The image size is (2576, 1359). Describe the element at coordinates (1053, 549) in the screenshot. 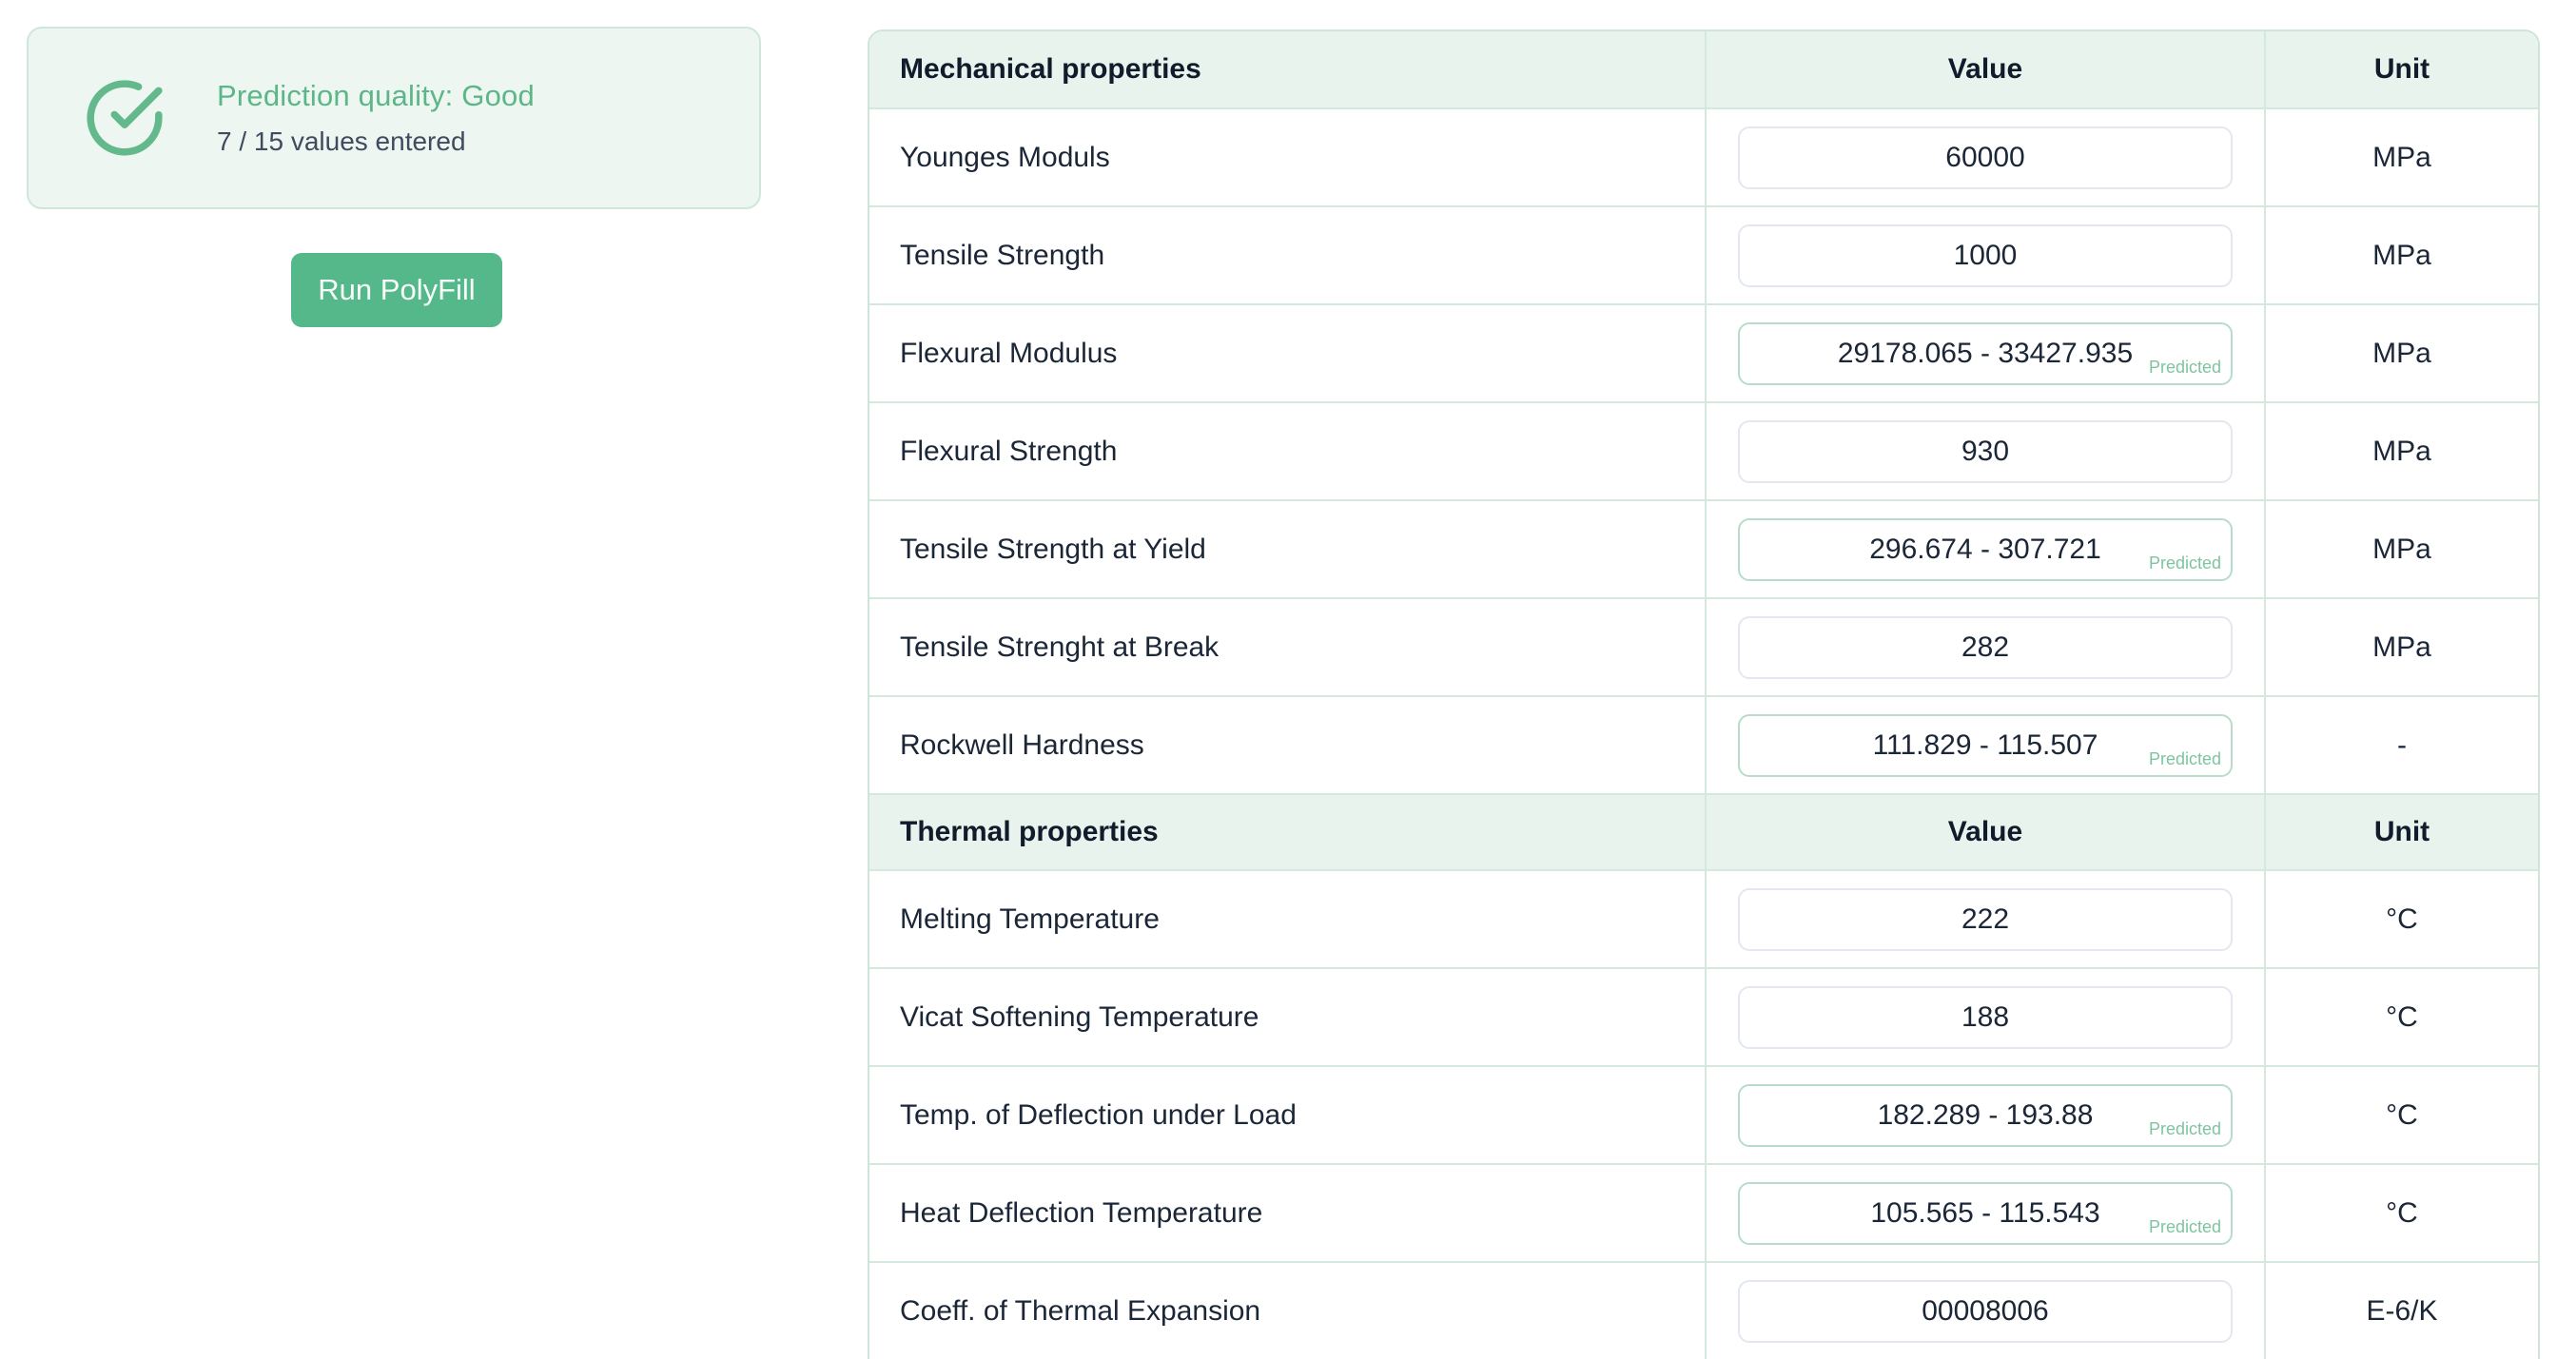

I see `property-label: Tensile Strength at Yield` at that location.